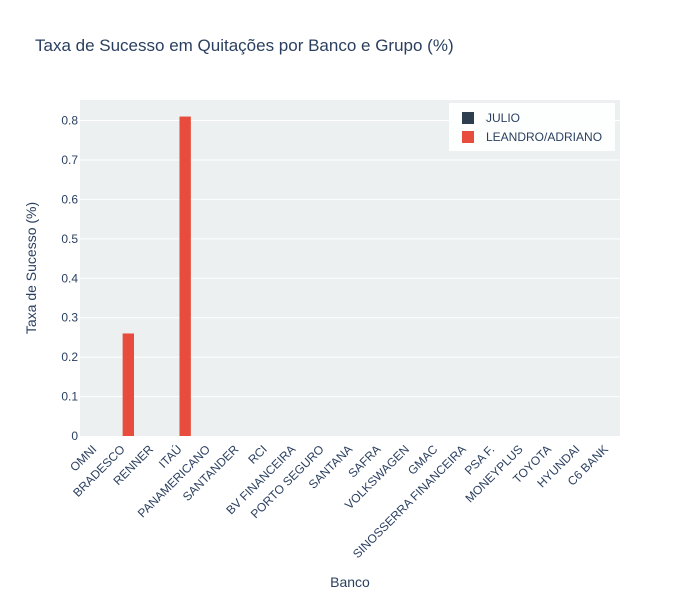 This screenshot has height=600, width=700. Describe the element at coordinates (69, 357) in the screenshot. I see `y-tick-label: 0.2` at that location.